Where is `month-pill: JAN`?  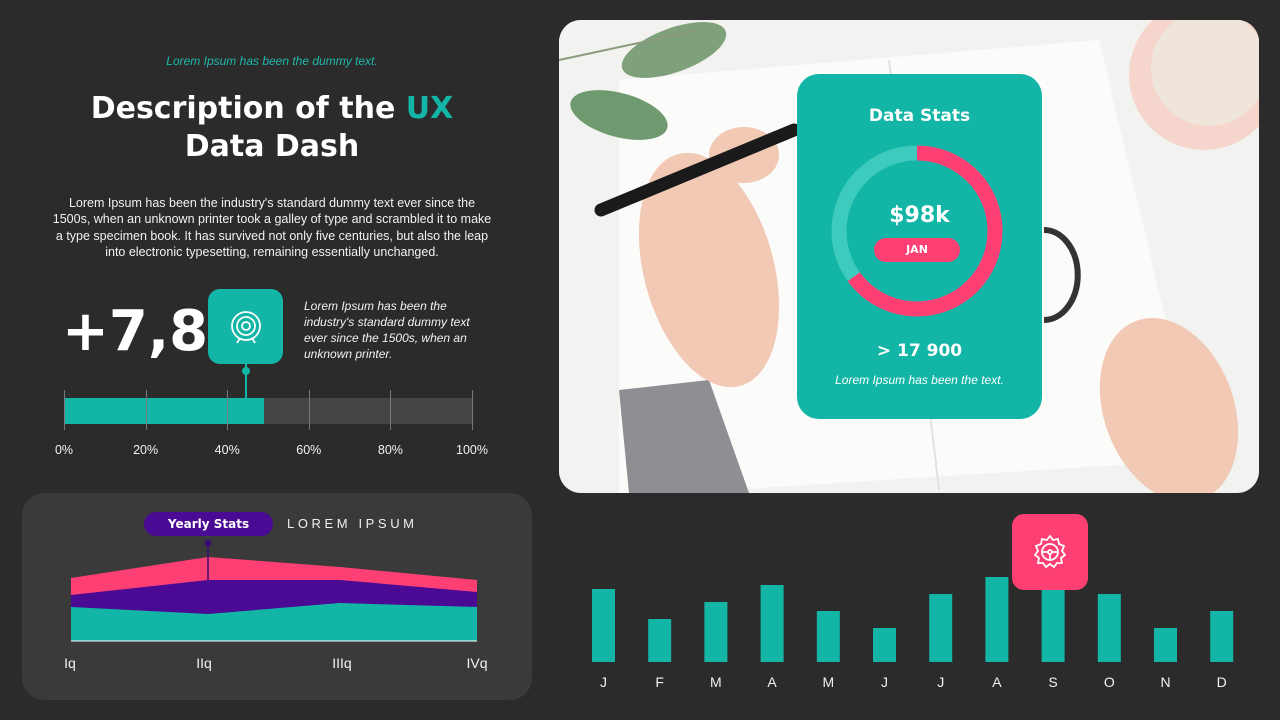
month-pill: JAN is located at coordinates (917, 250).